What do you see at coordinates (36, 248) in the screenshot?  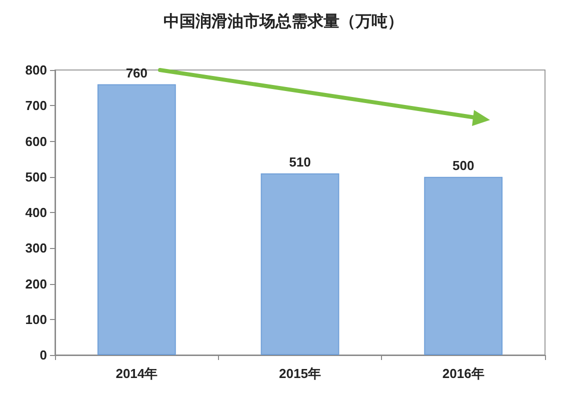 I see `y-tick-label: 300` at bounding box center [36, 248].